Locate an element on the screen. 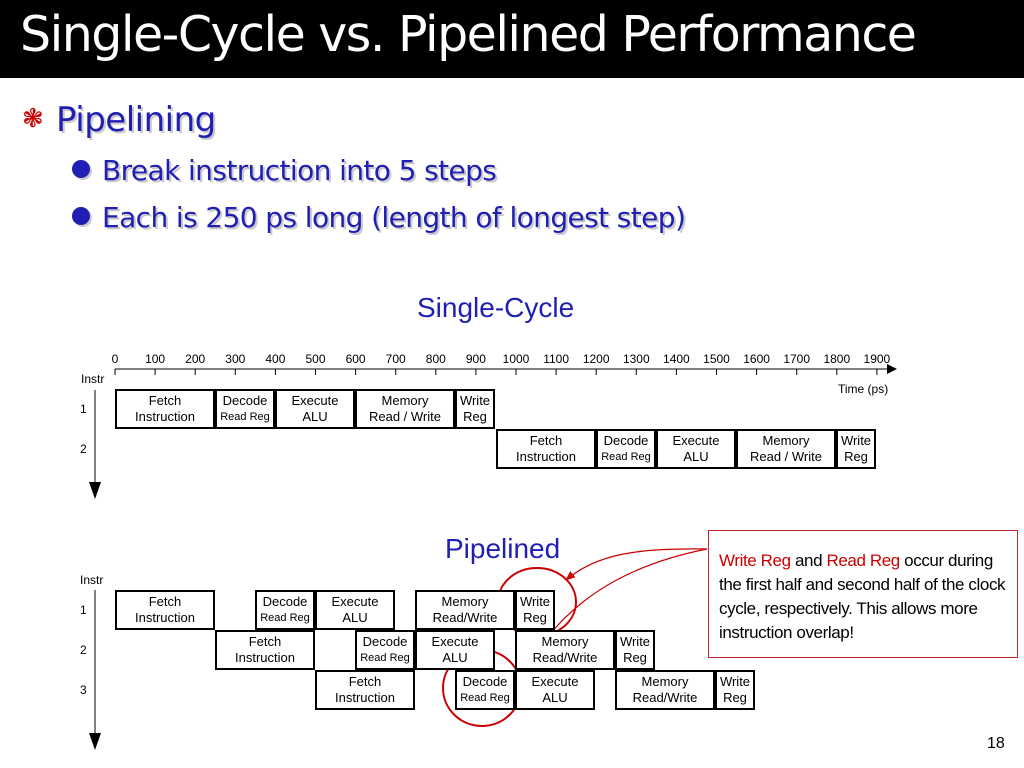 The width and height of the screenshot is (1024, 768). instr-axis-pipelined is located at coordinates (95, 670).